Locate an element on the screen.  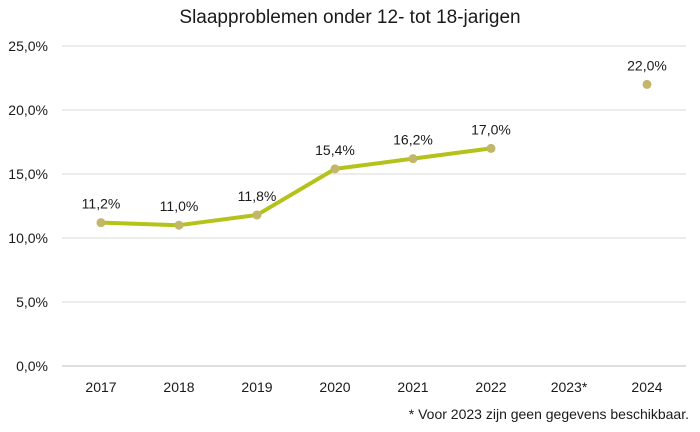
data-label: 22,0% is located at coordinates (647, 65).